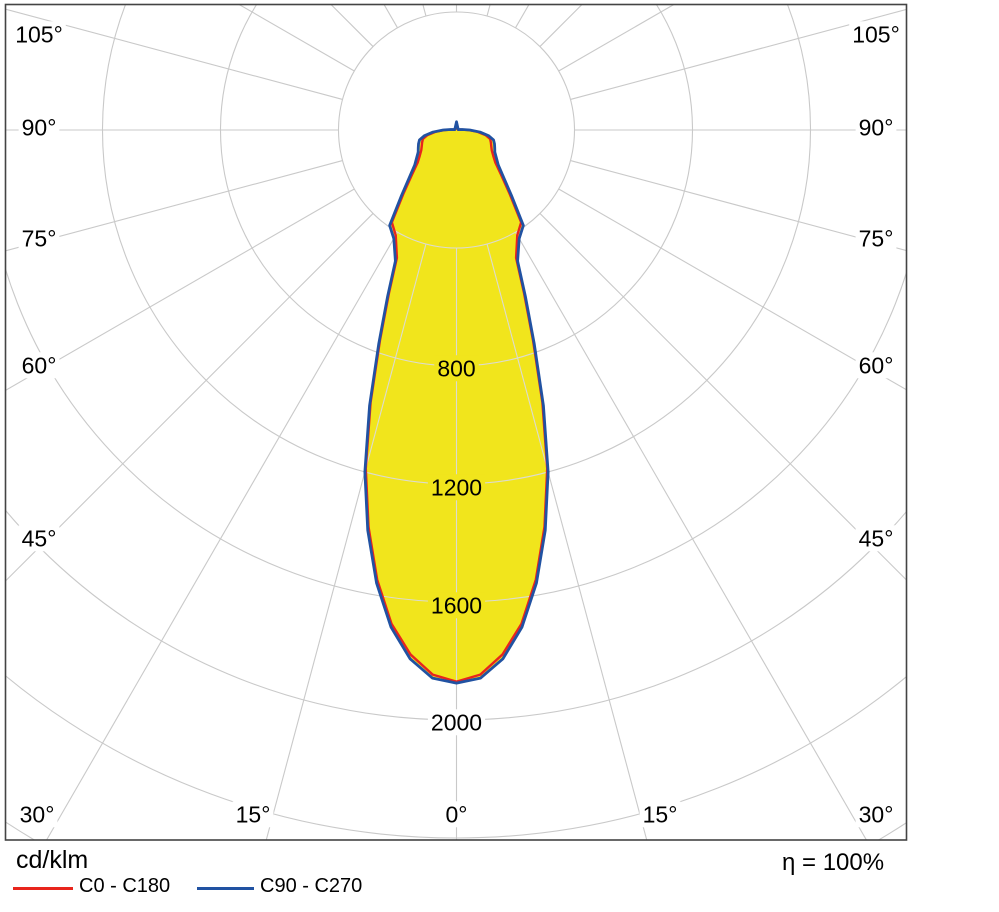 The height and width of the screenshot is (912, 999). What do you see at coordinates (52, 860) in the screenshot?
I see `unit-label: cd/klm` at bounding box center [52, 860].